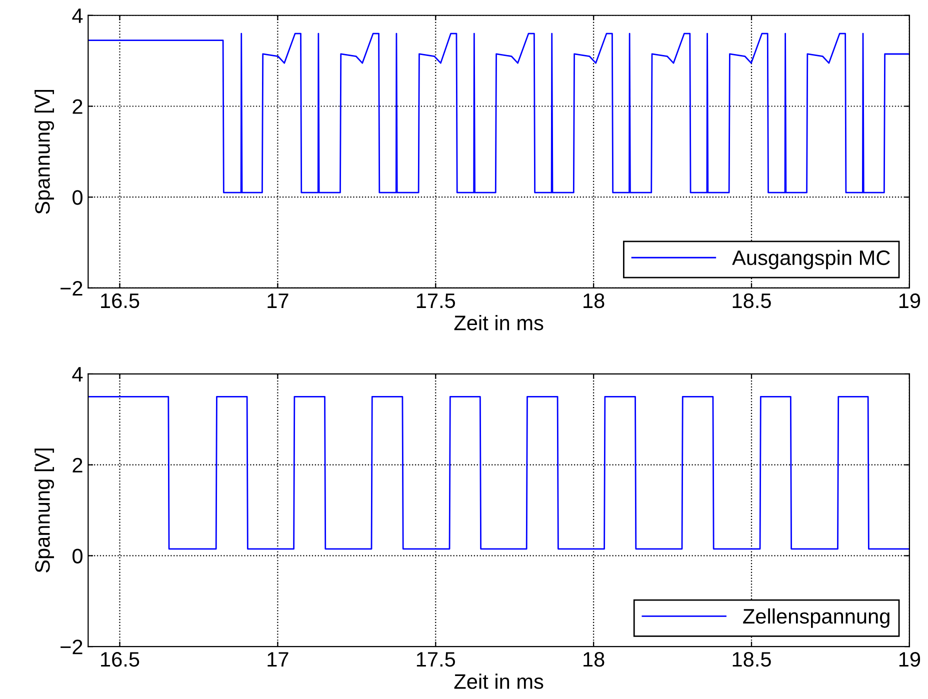 The image size is (928, 699). I want to click on legend-label: Ausgangspin MC, so click(811, 260).